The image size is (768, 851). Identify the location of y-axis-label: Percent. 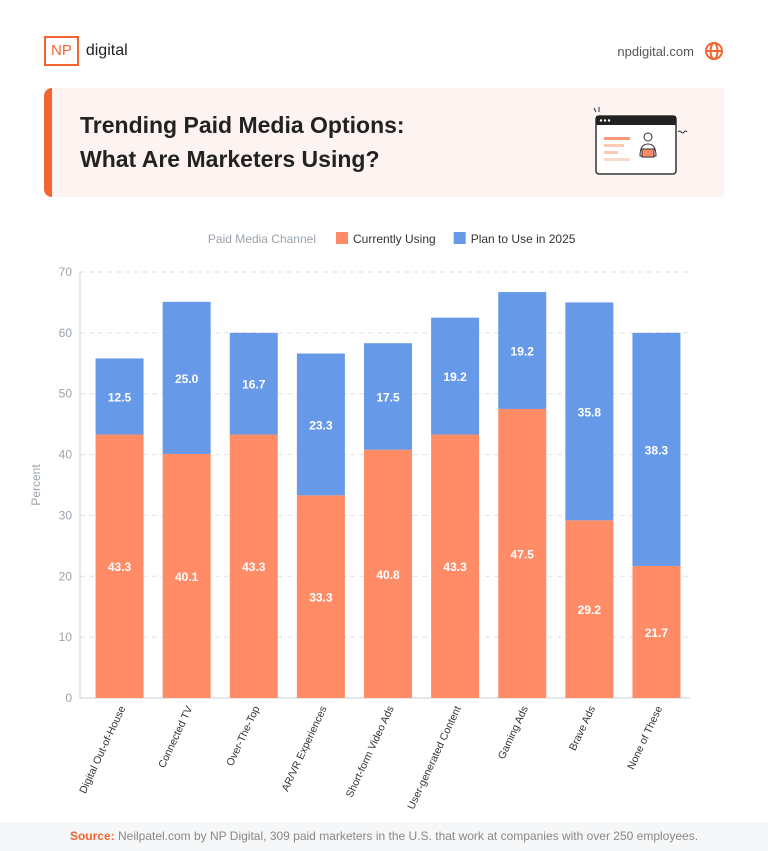
(36, 485).